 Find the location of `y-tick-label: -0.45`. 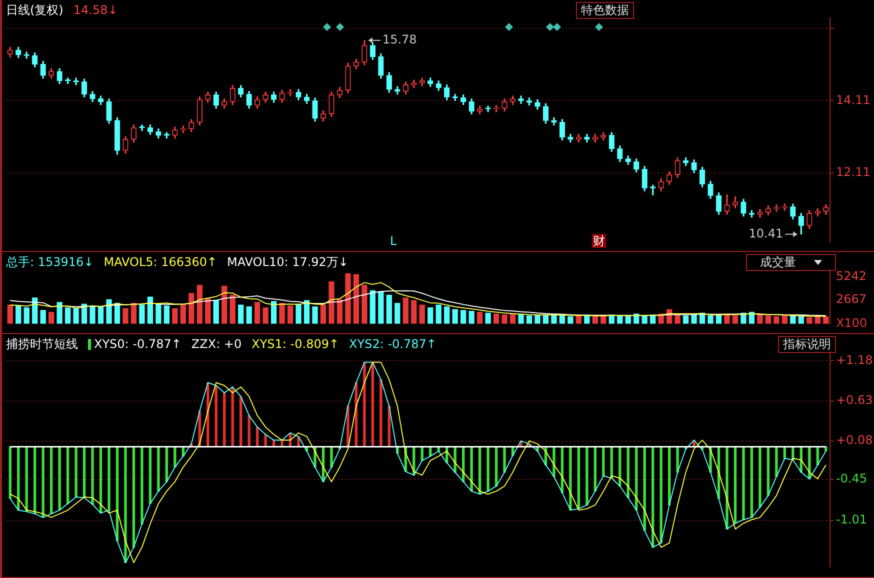

y-tick-label: -0.45 is located at coordinates (852, 479).